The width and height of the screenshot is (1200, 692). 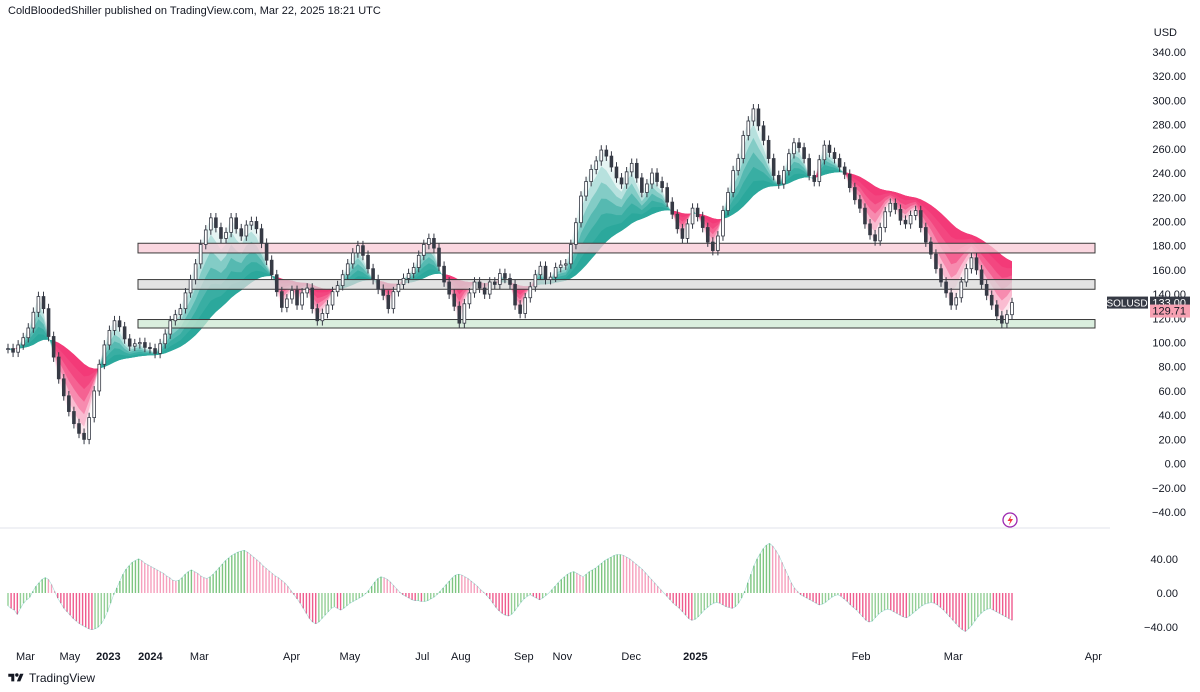 I want to click on y-tick-label: −40.00, so click(x=1169, y=513).